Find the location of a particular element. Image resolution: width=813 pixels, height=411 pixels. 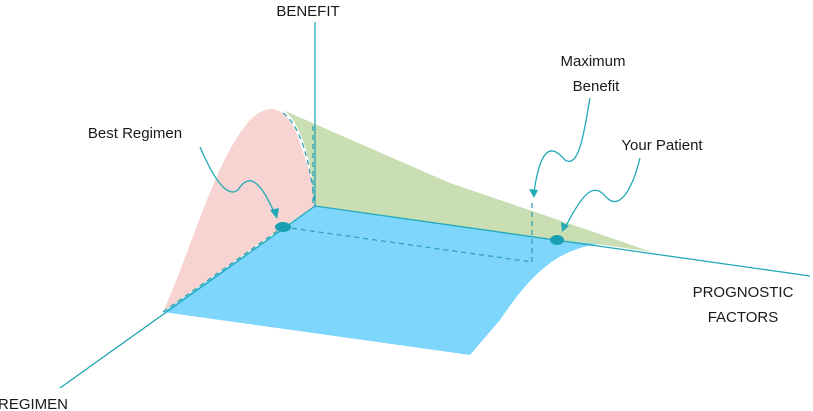

benefit-axis-label: BENEFIT is located at coordinates (307, 11).